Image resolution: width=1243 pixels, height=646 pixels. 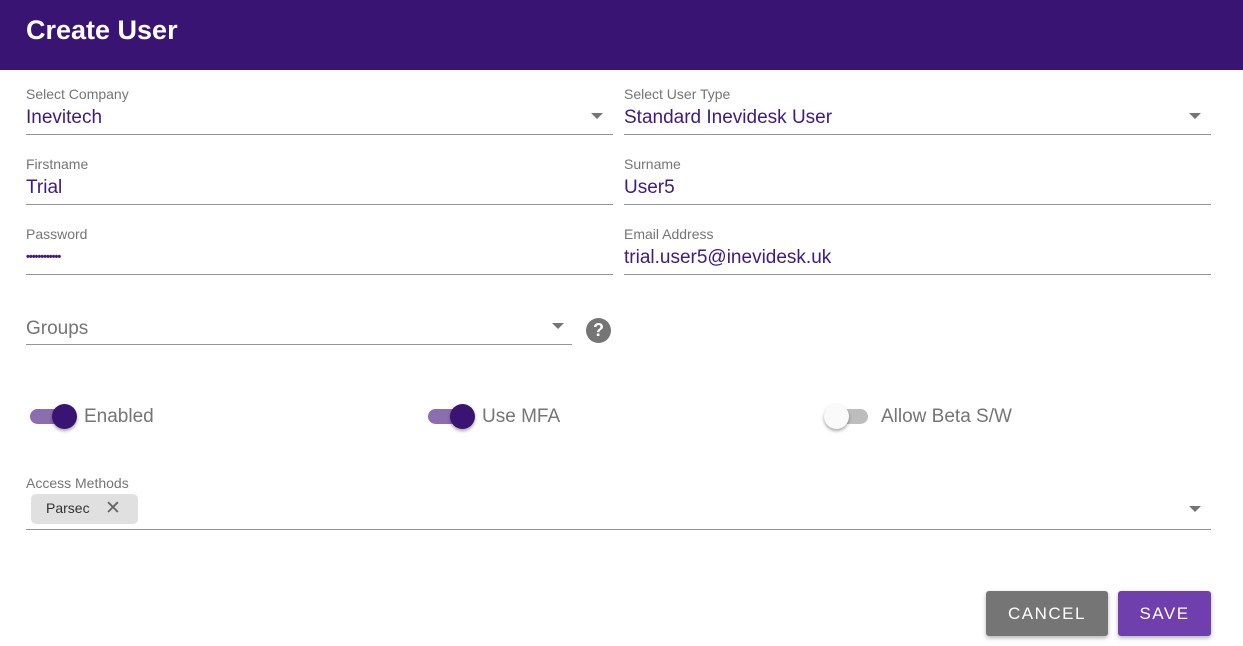 I want to click on groups-select: Groups, so click(x=299, y=326).